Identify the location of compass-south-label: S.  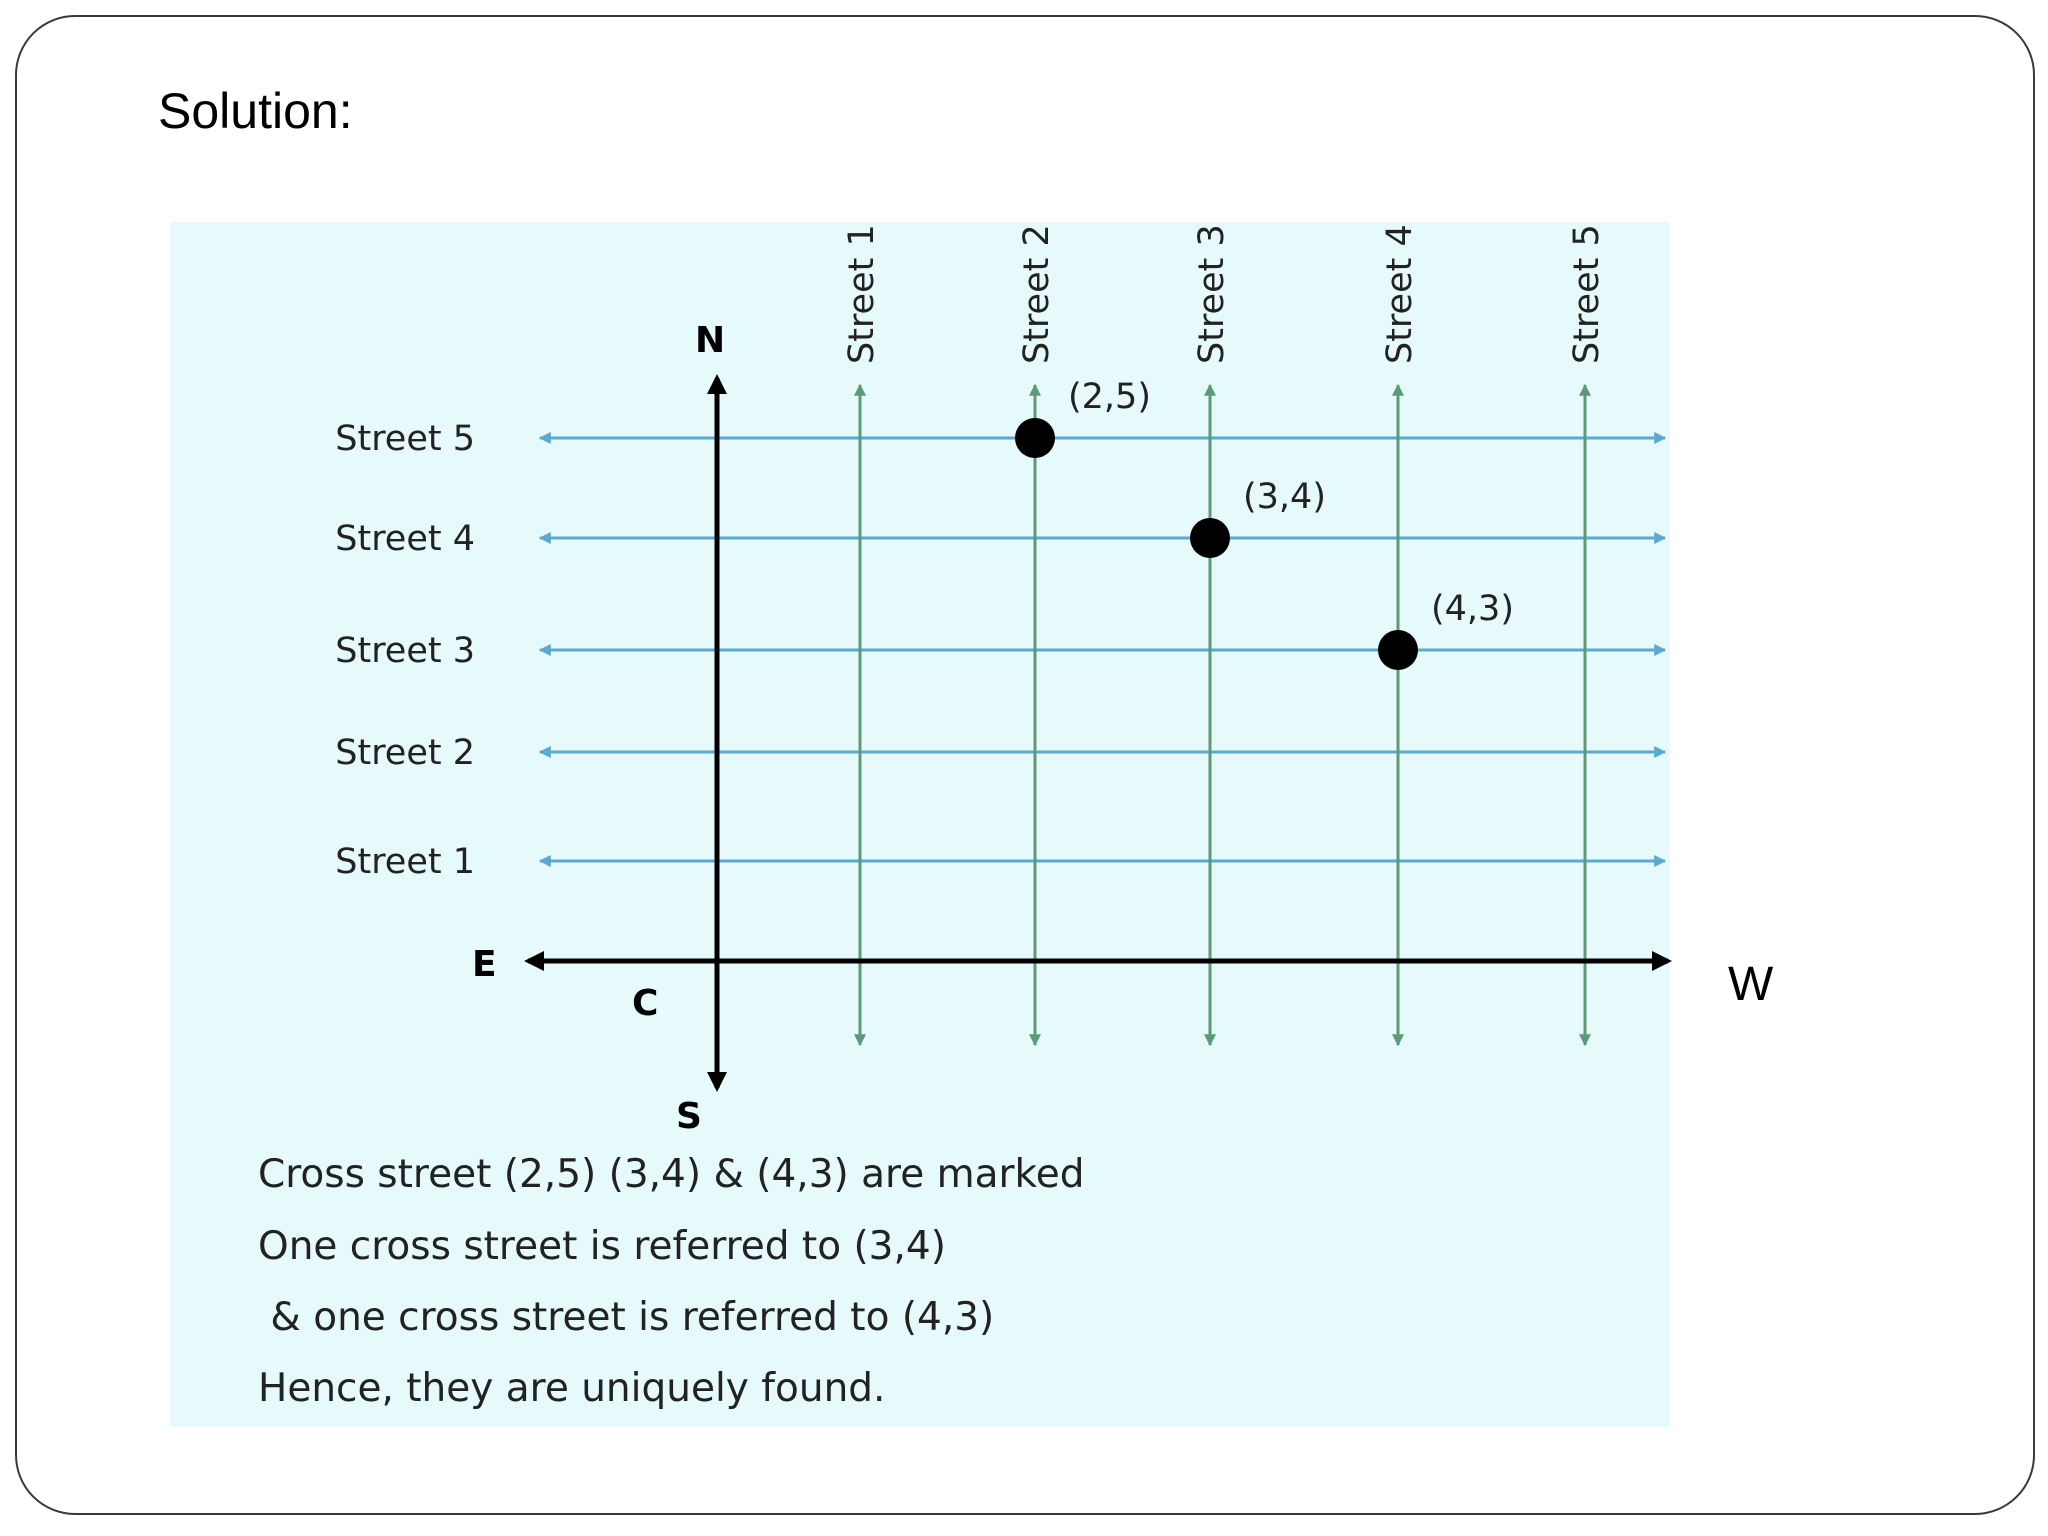
(689, 1116).